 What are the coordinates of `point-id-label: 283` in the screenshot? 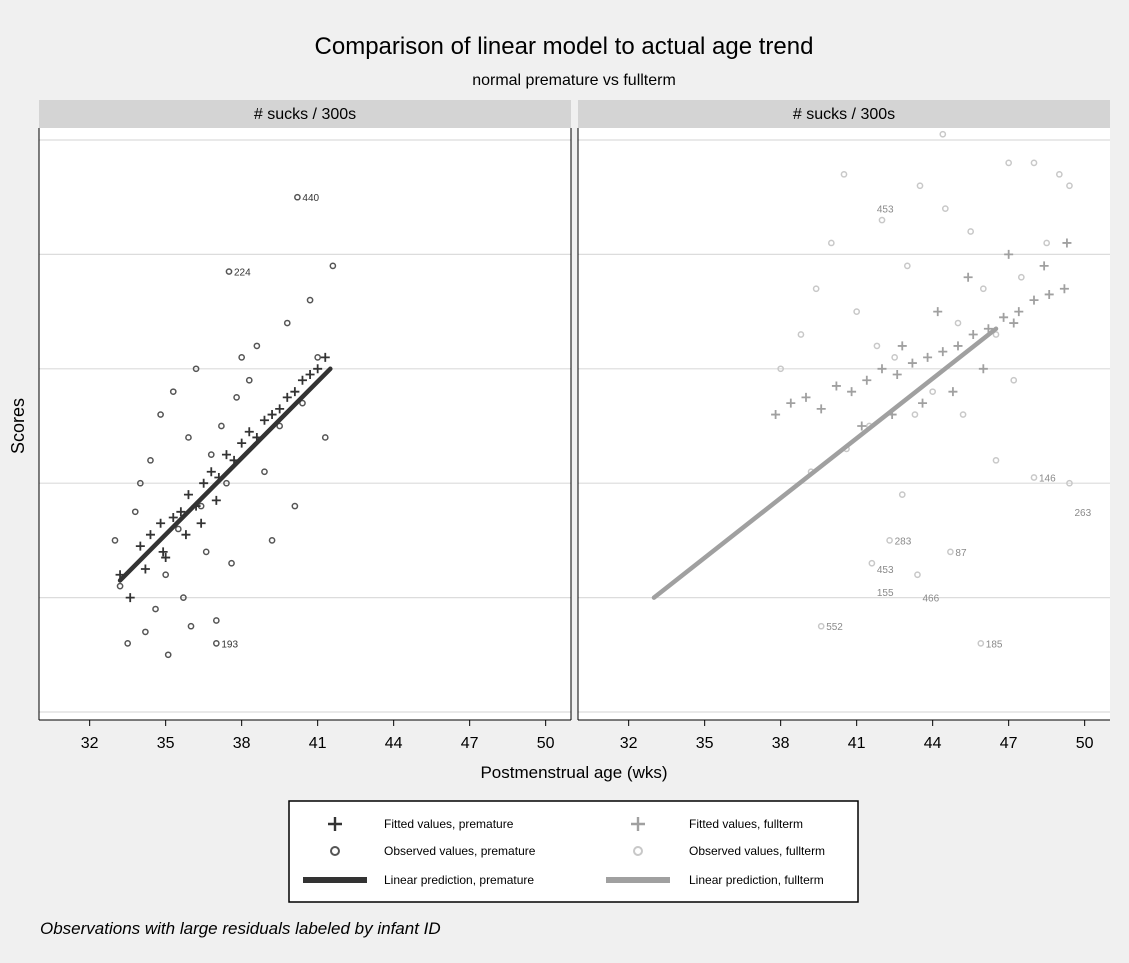 It's located at (903, 541).